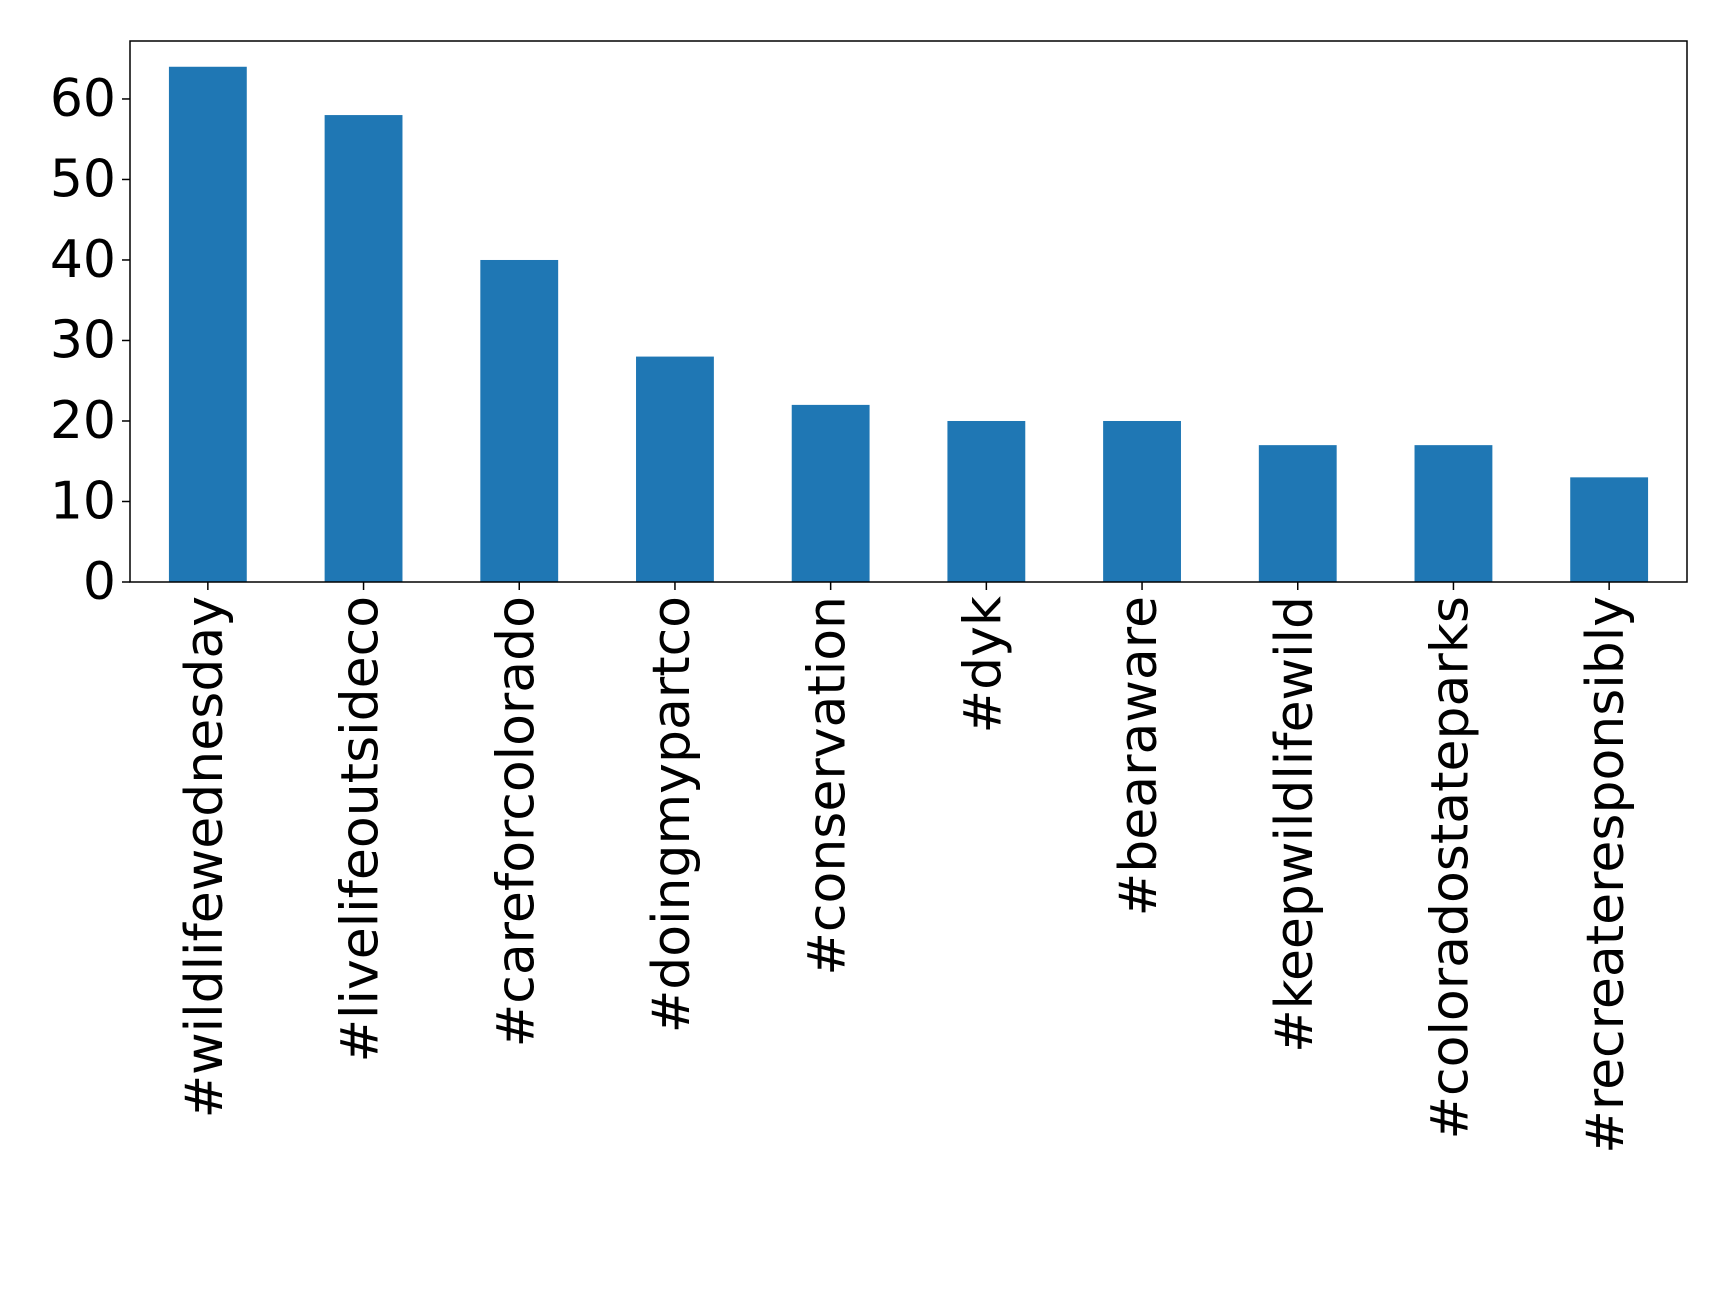  What do you see at coordinates (205, 857) in the screenshot?
I see `x-tick-label: #wildlifewednesday` at bounding box center [205, 857].